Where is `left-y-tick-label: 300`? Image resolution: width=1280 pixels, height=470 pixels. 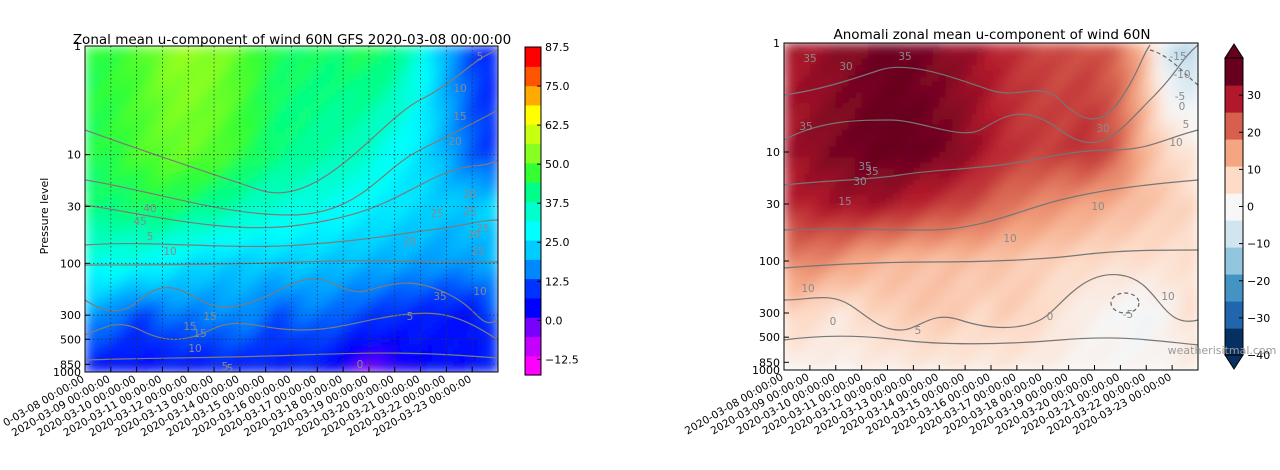
left-y-tick-label: 300 is located at coordinates (70, 315).